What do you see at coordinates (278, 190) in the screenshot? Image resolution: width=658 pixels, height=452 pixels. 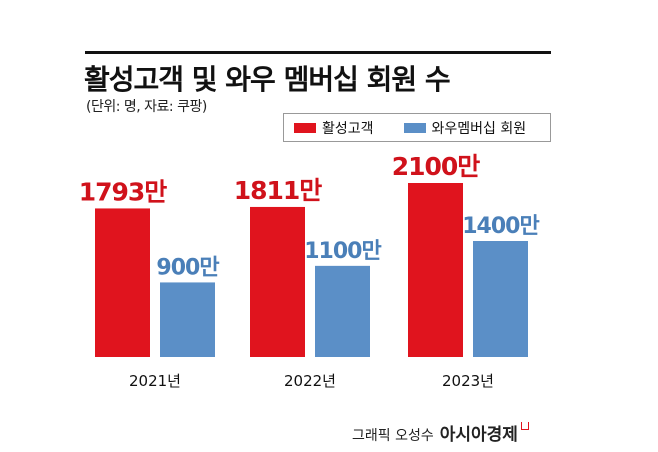 I see `data-label: 1811만` at bounding box center [278, 190].